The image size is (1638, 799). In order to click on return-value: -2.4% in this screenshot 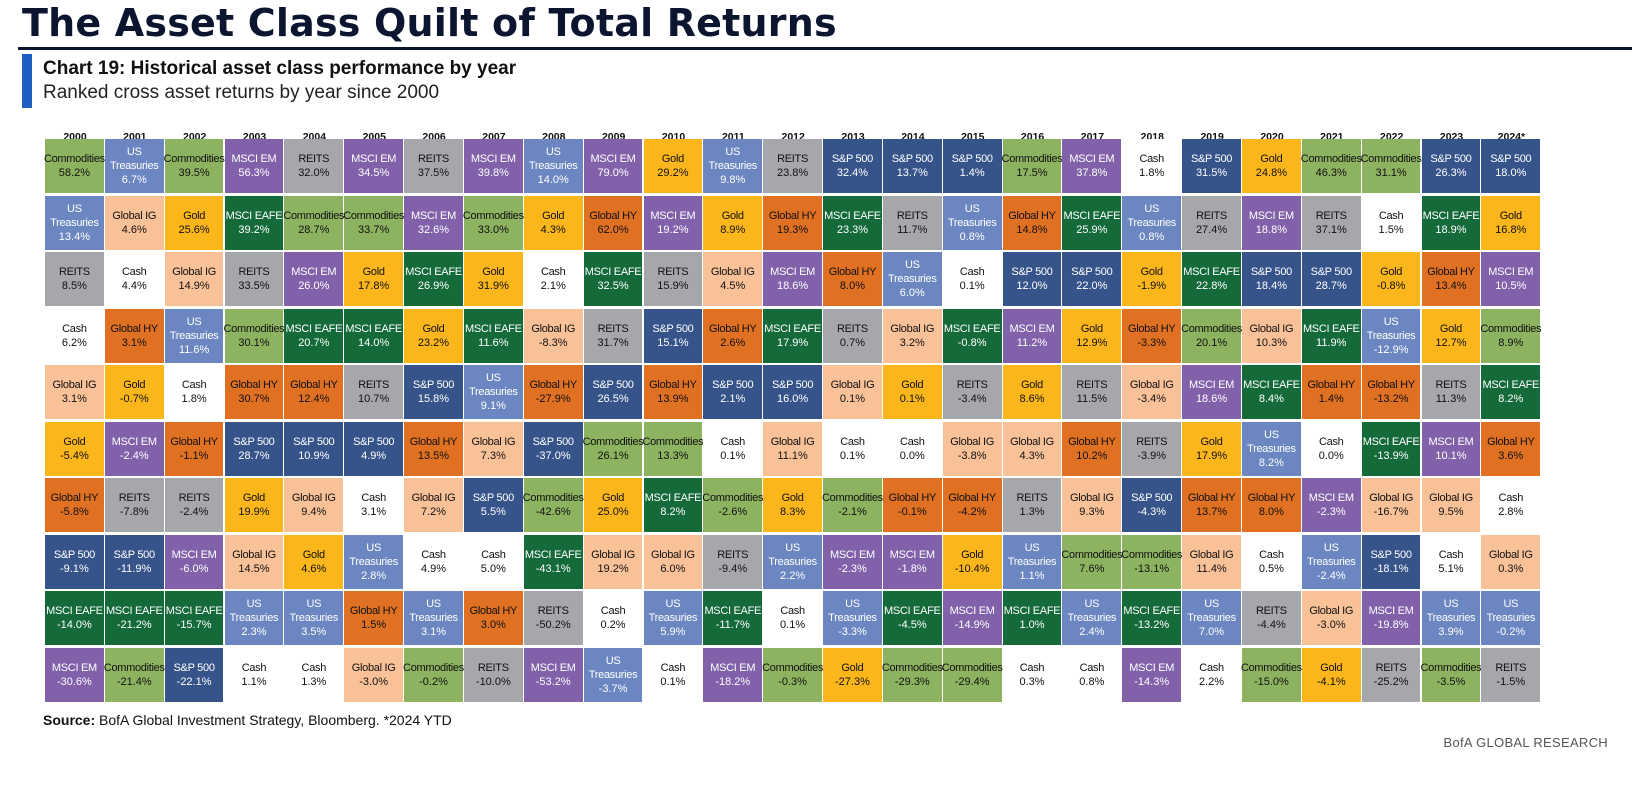, I will do `click(194, 512)`.